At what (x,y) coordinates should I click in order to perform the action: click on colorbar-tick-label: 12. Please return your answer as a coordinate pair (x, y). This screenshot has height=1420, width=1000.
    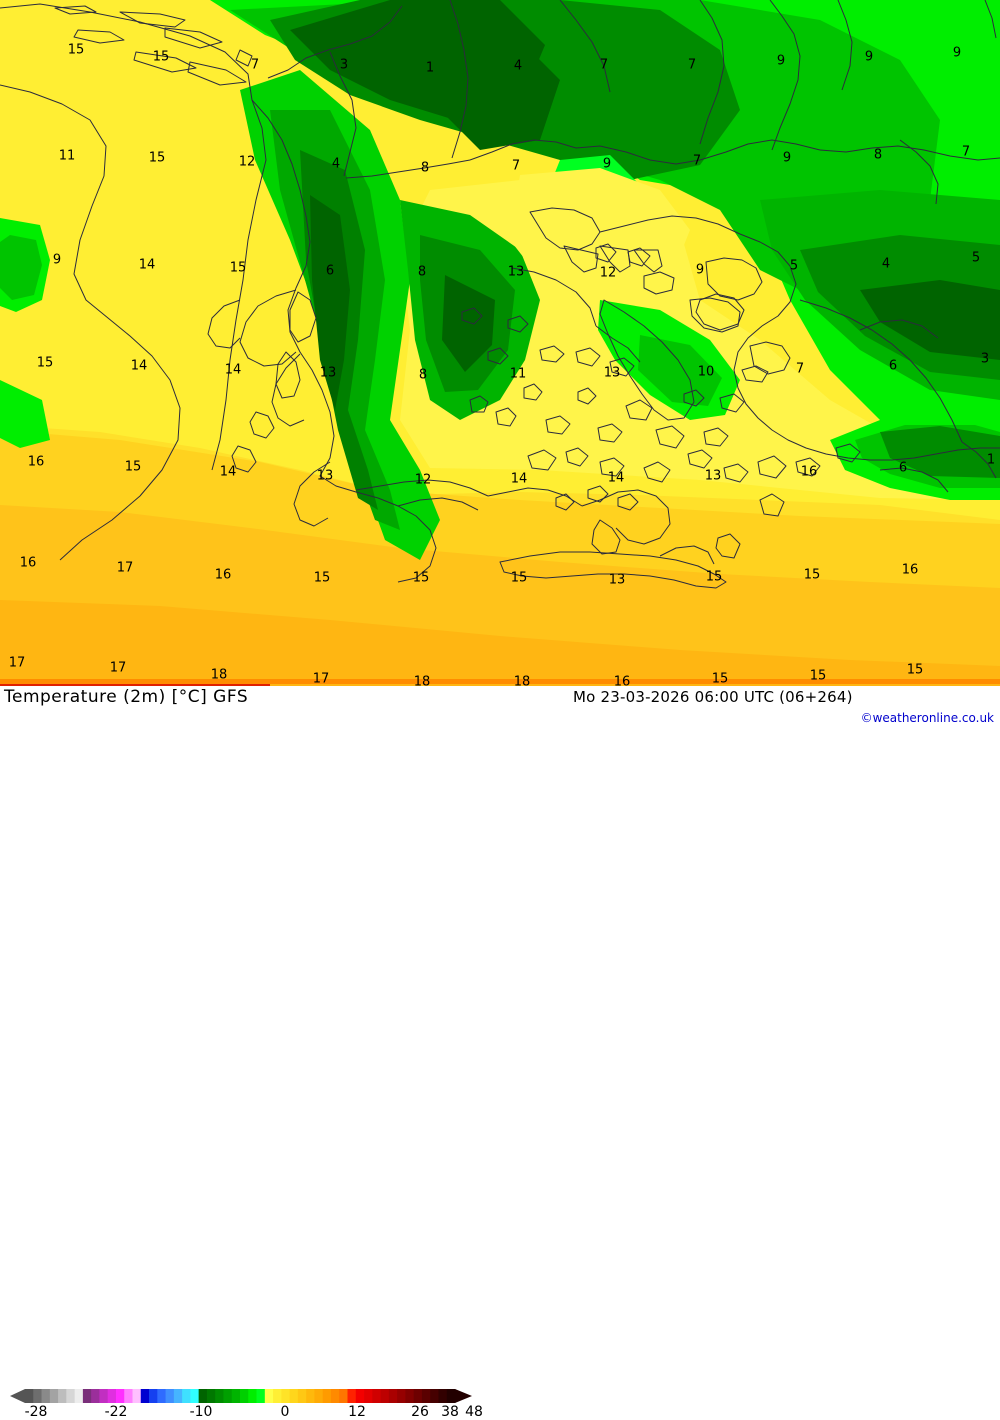
    Looking at the image, I should click on (357, 1412).